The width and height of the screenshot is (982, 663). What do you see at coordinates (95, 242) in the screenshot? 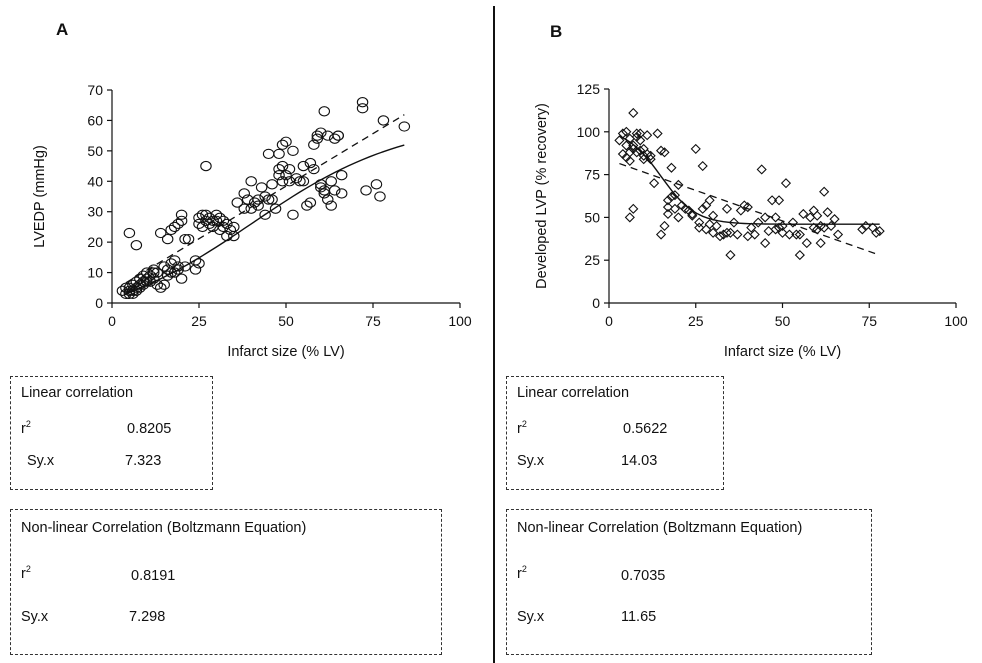
I see `y-tick-label: 20` at bounding box center [95, 242].